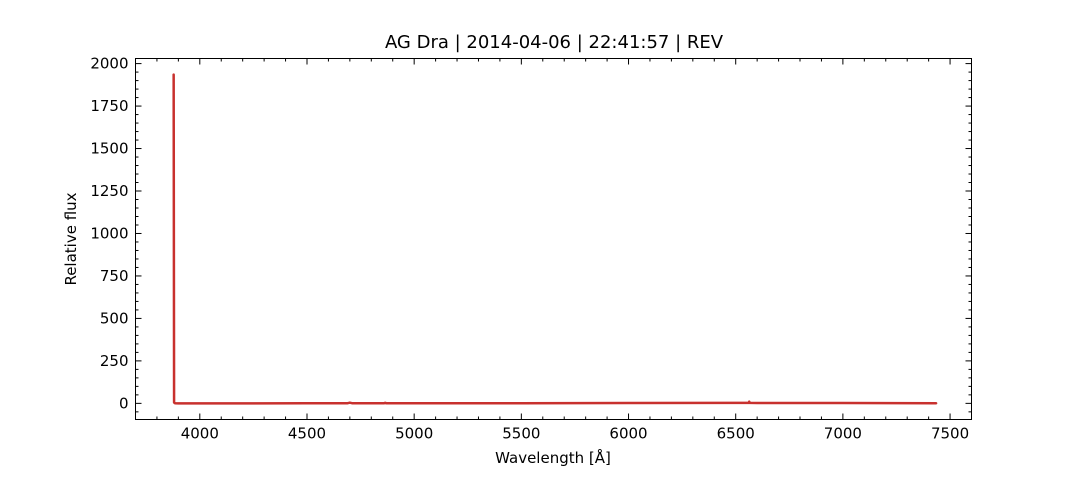 The image size is (1080, 480). Describe the element at coordinates (109, 149) in the screenshot. I see `y-tick-label: 1500` at that location.